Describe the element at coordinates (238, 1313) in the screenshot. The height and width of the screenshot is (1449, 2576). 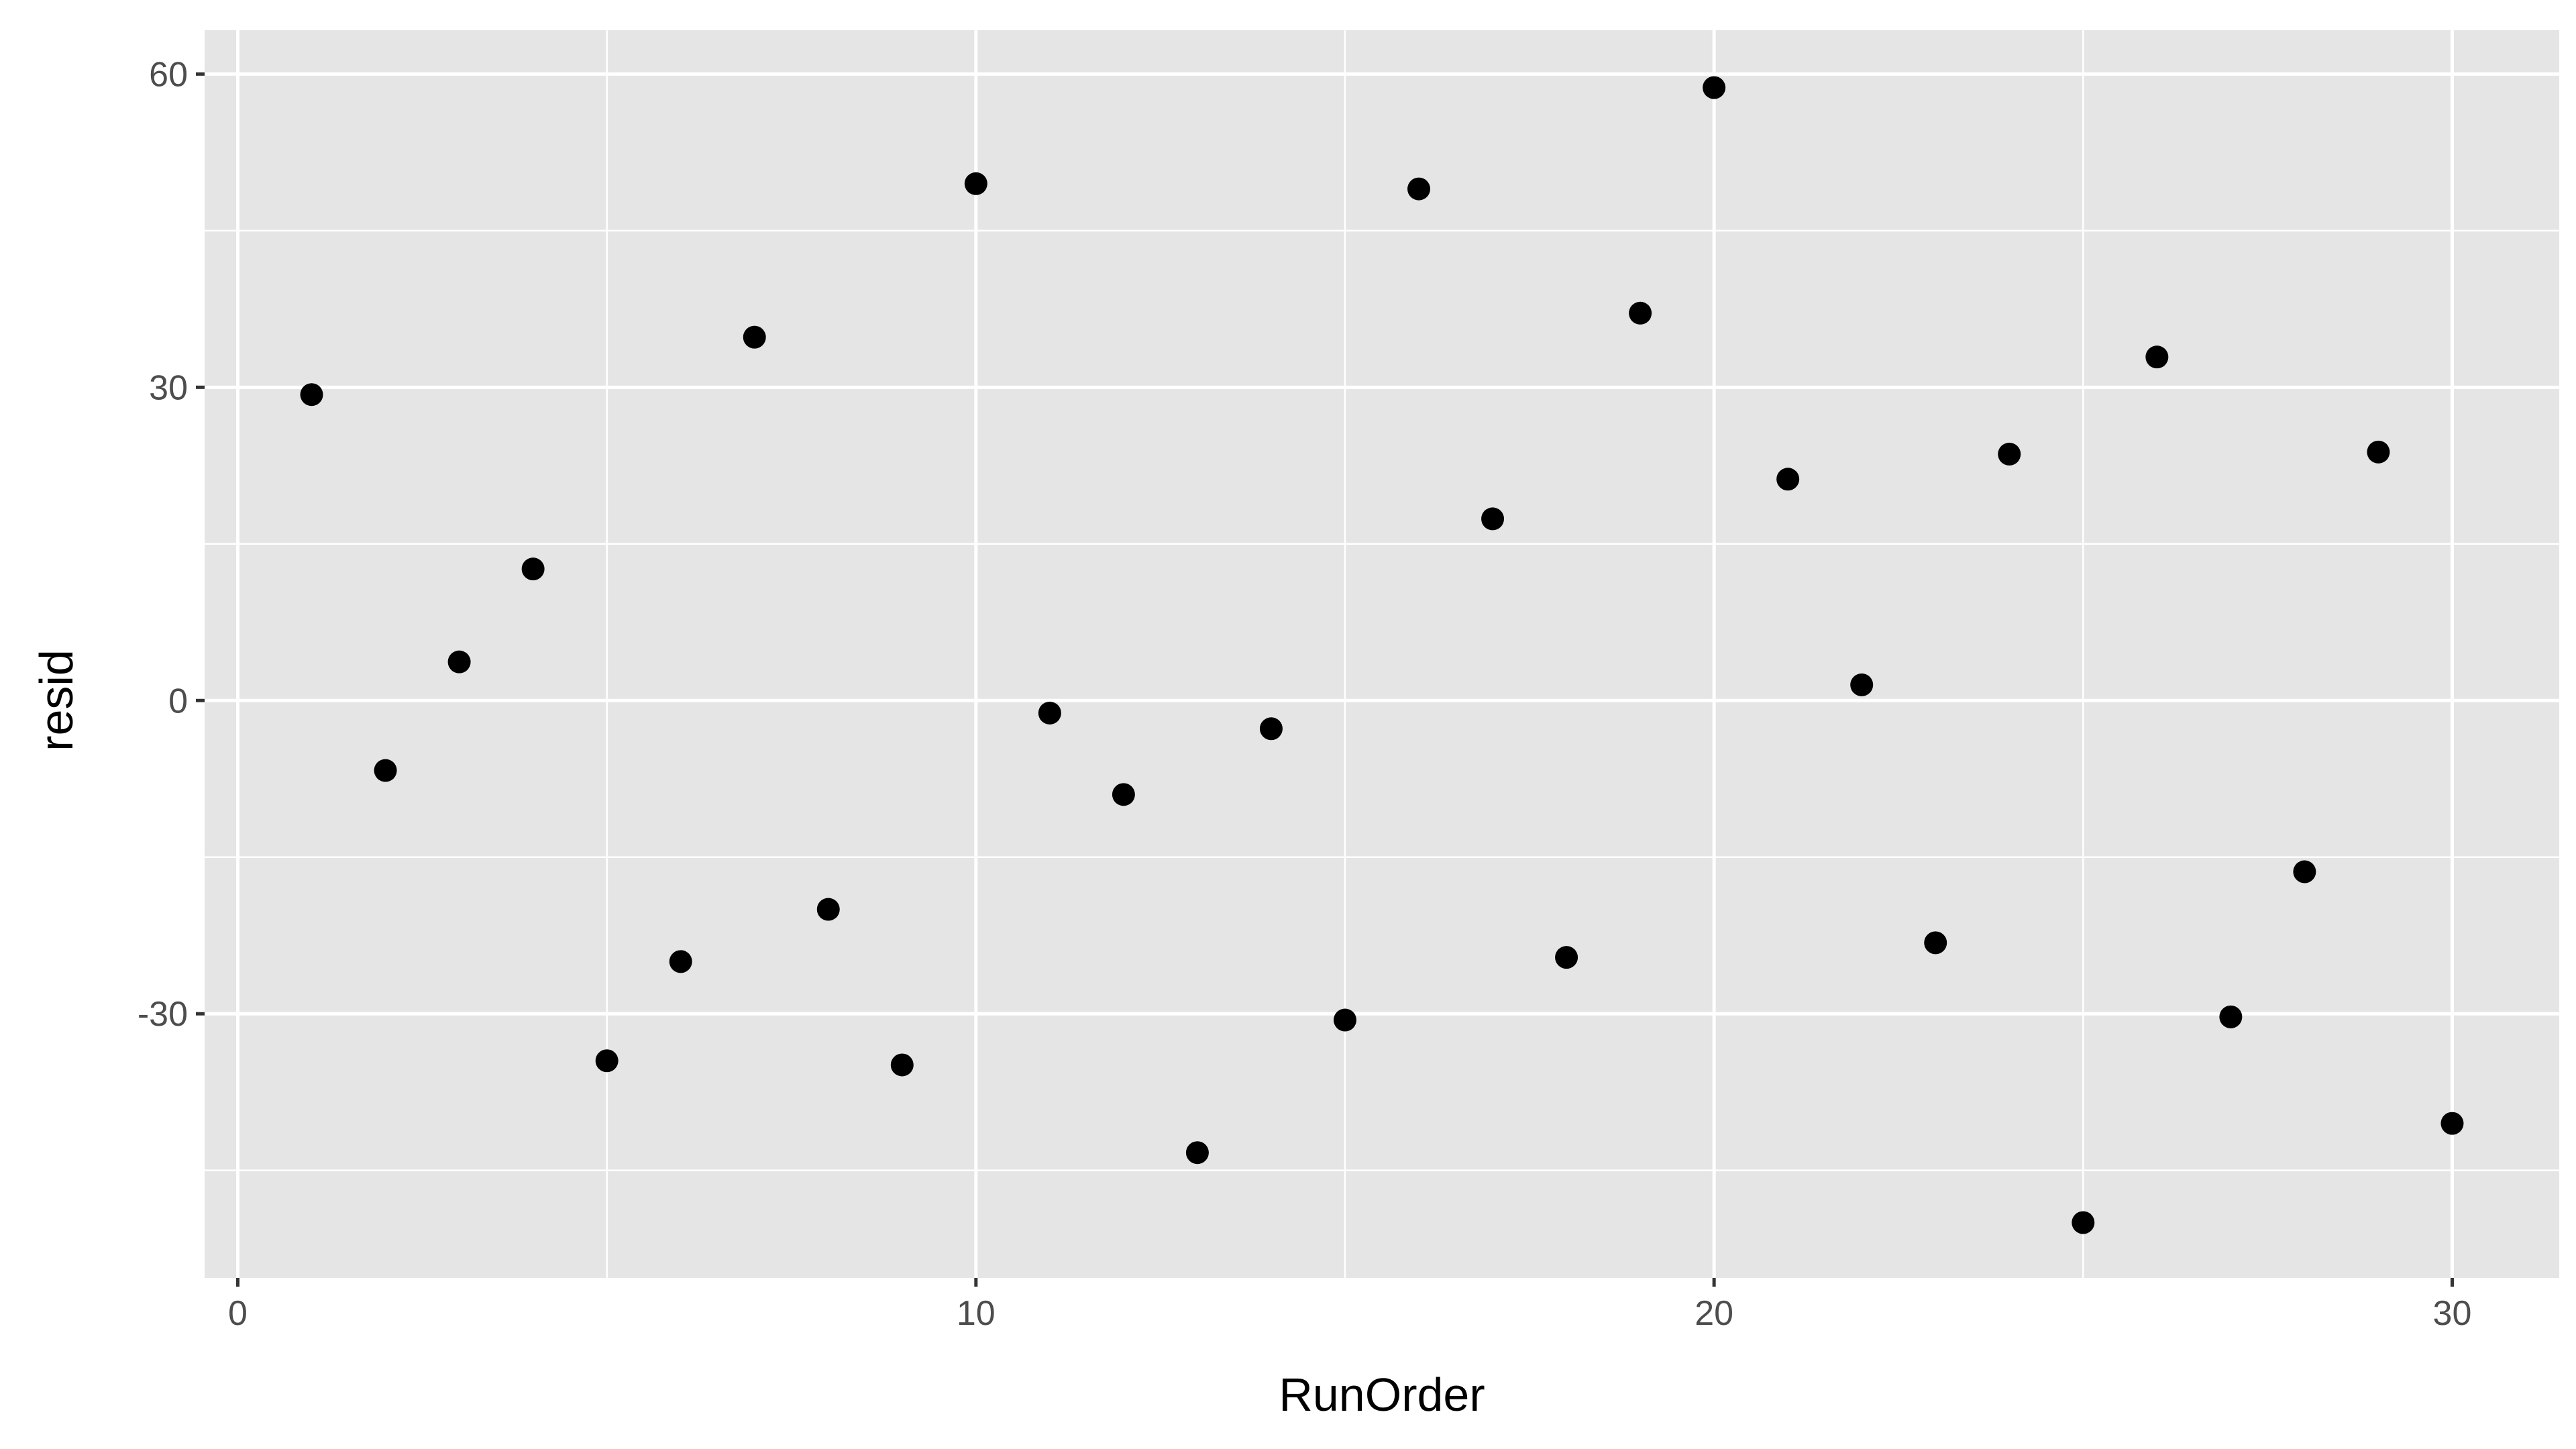
I see `x-tick-label: 0` at that location.